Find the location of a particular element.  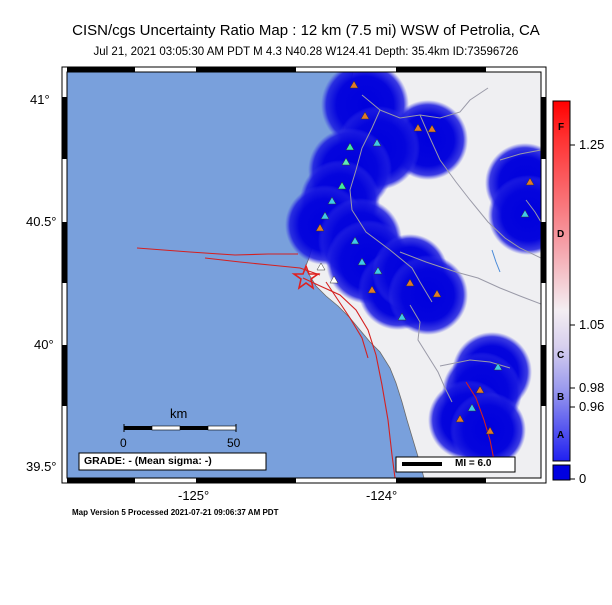

lat-label: 40.5° is located at coordinates (41, 221).